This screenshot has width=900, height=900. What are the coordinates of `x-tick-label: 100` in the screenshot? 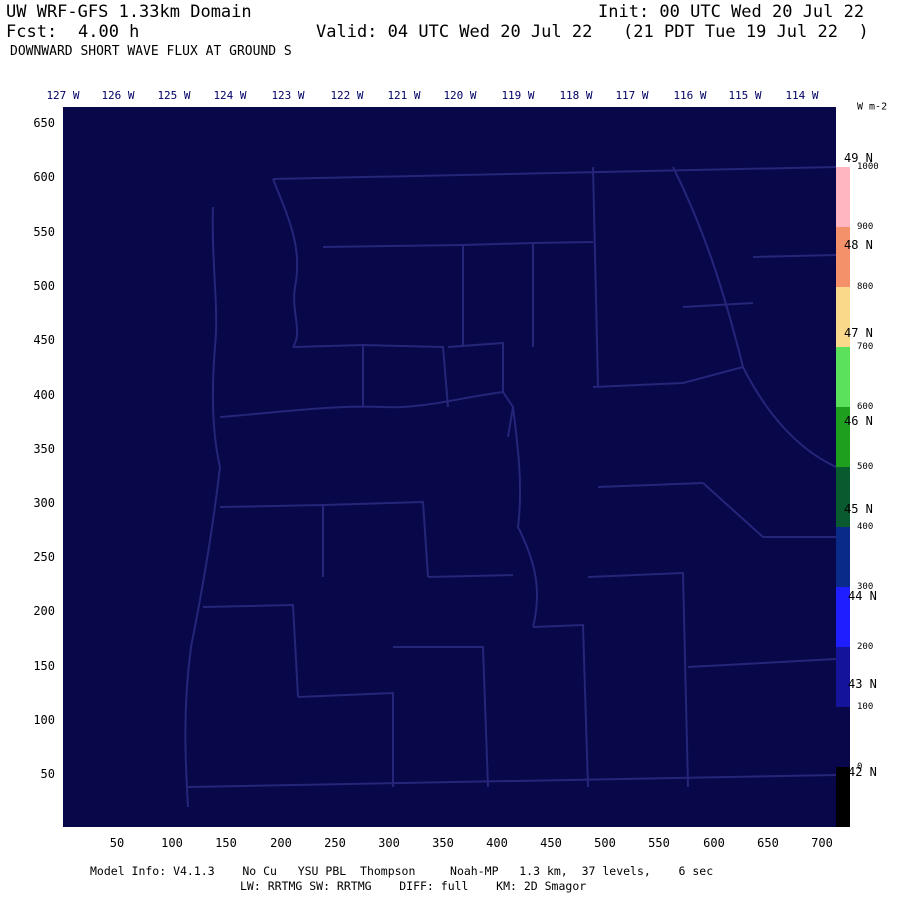 It's located at (172, 843).